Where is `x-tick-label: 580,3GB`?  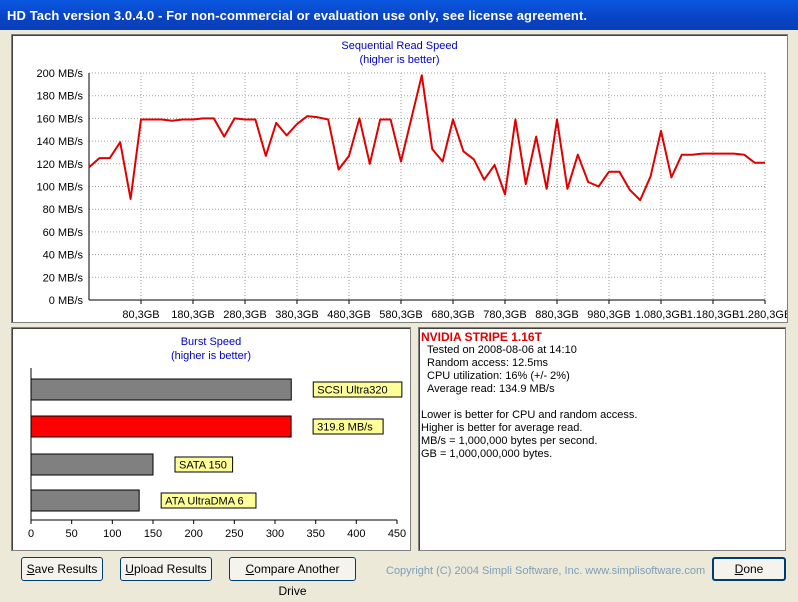 x-tick-label: 580,3GB is located at coordinates (400, 315).